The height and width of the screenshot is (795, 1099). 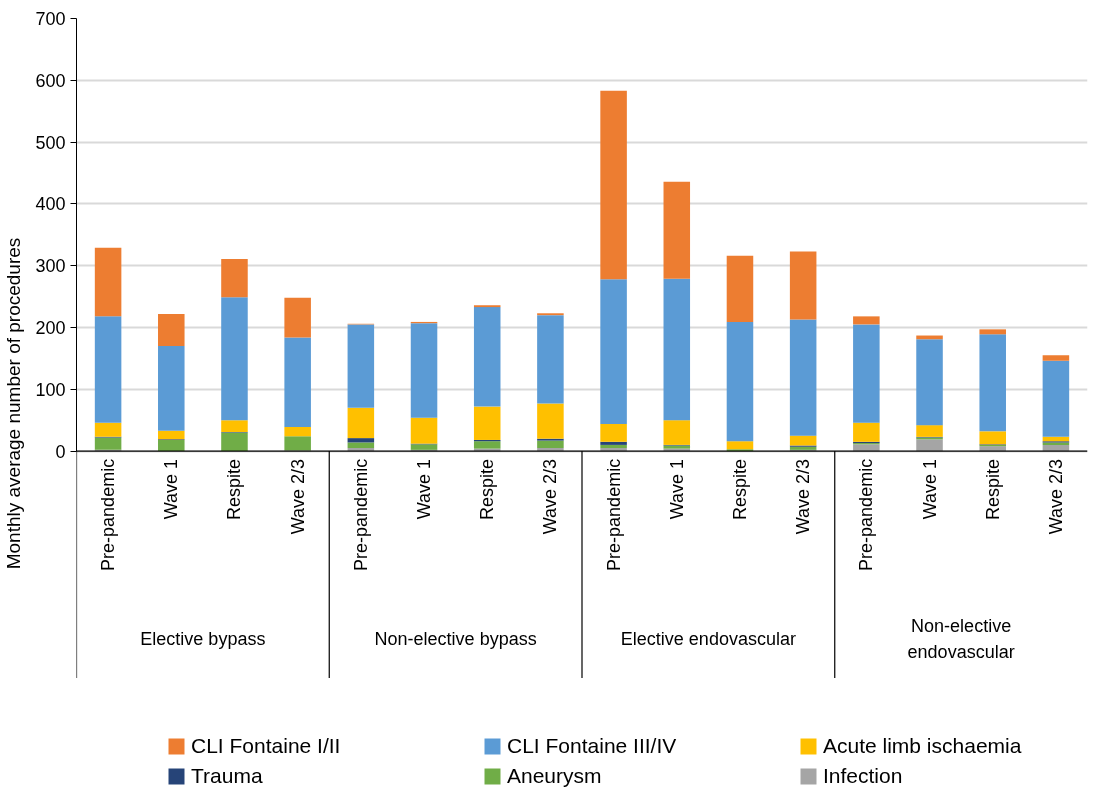 What do you see at coordinates (961, 639) in the screenshot?
I see `text: Non-elective endovascular` at bounding box center [961, 639].